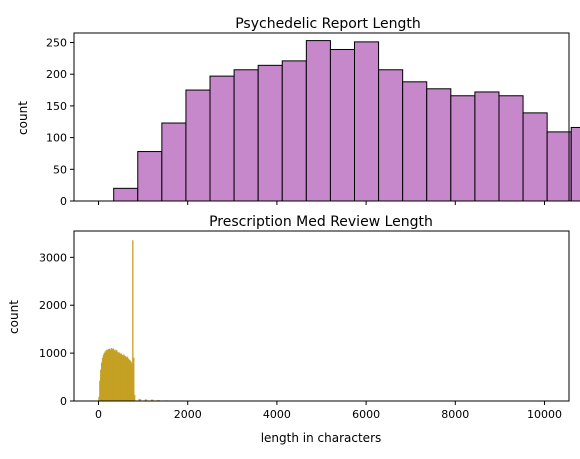 The image size is (580, 459). I want to click on y-tick-label: 2000, so click(53, 305).